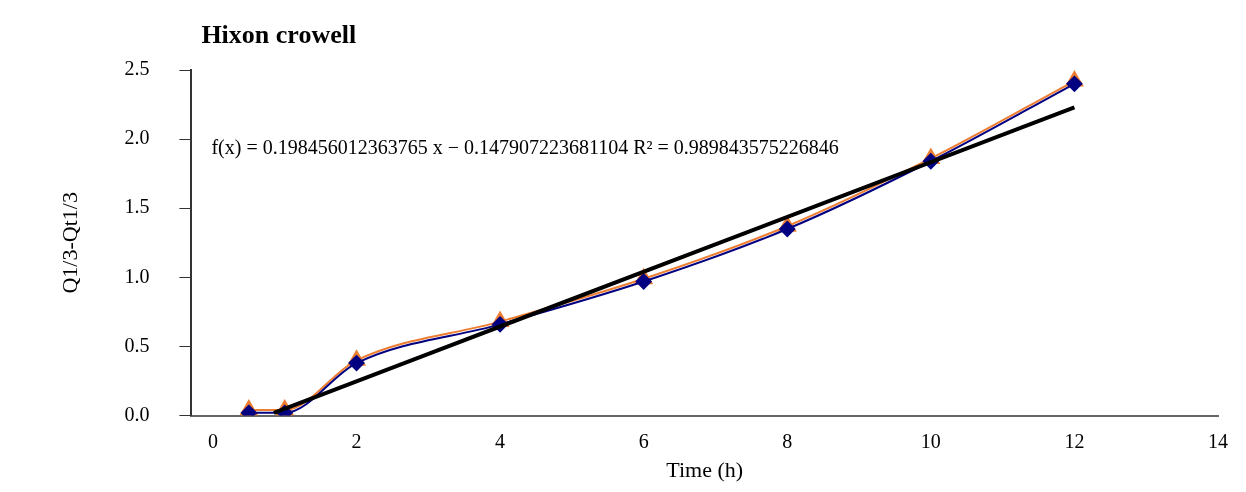 The width and height of the screenshot is (1246, 492). I want to click on x-axis-title: Time (h), so click(705, 469).